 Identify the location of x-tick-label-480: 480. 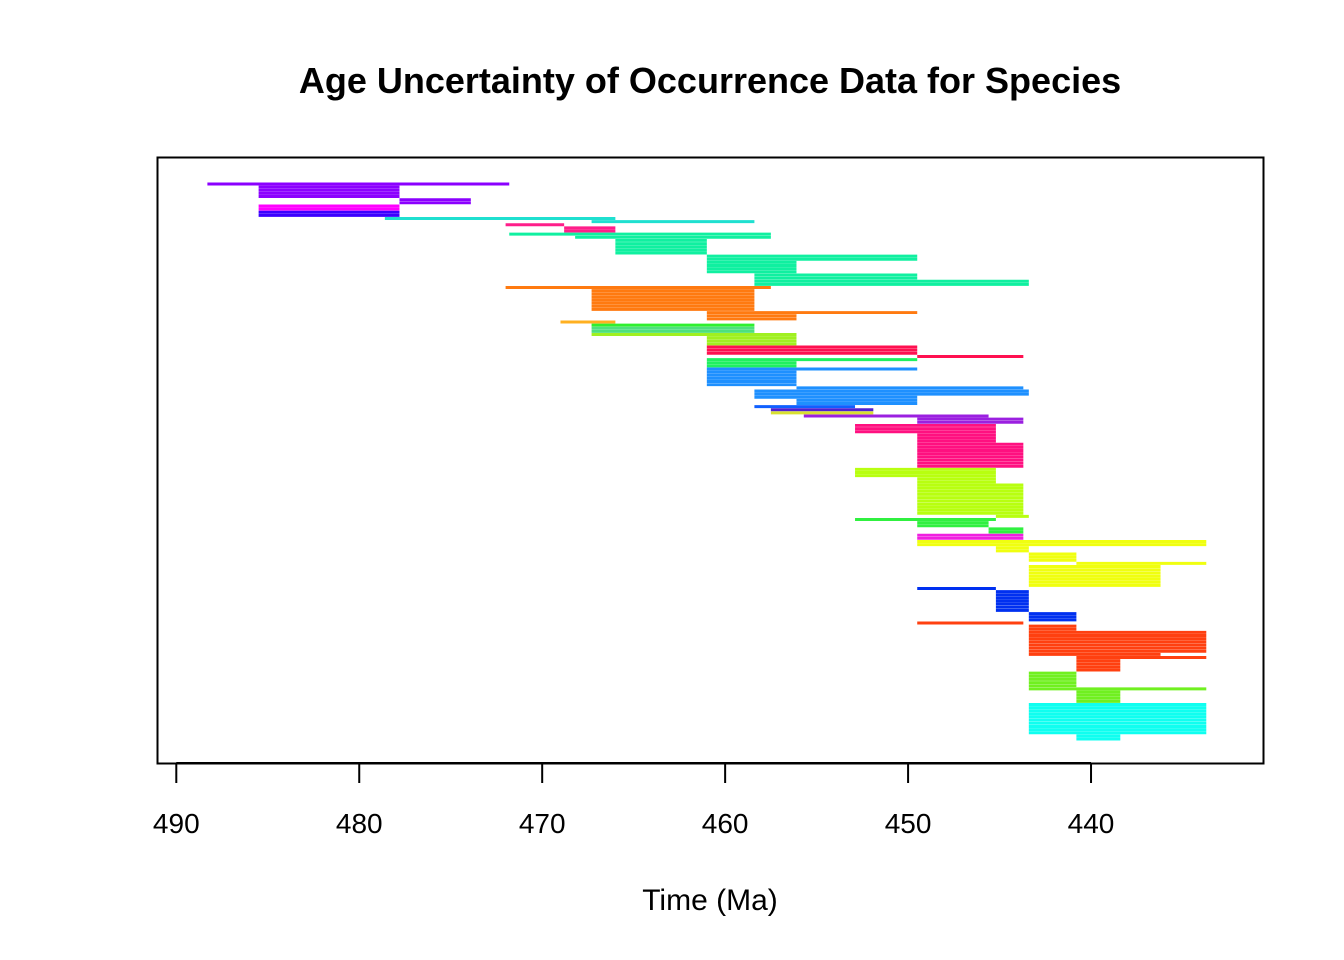
(359, 823).